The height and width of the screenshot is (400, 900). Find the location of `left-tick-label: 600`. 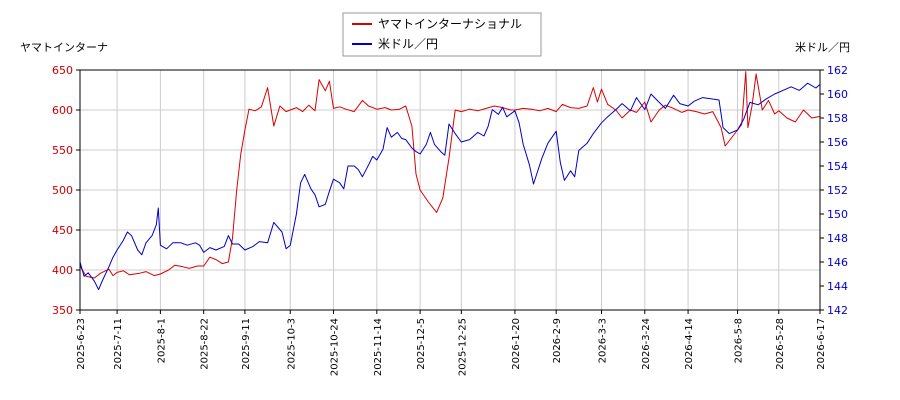

left-tick-label: 600 is located at coordinates (62, 110).